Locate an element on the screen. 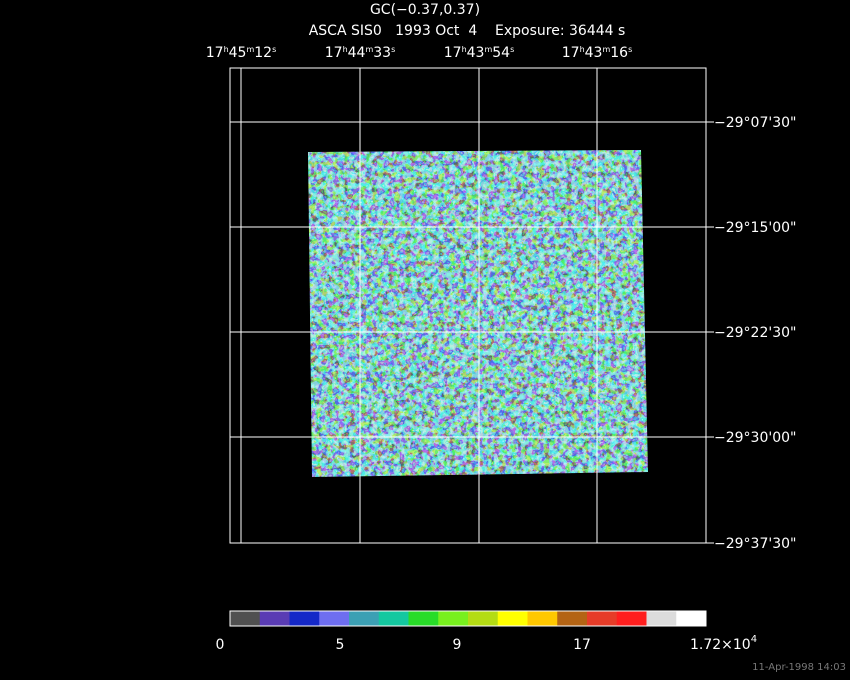 This screenshot has height=680, width=850. colorbar-label: 0 is located at coordinates (220, 645).